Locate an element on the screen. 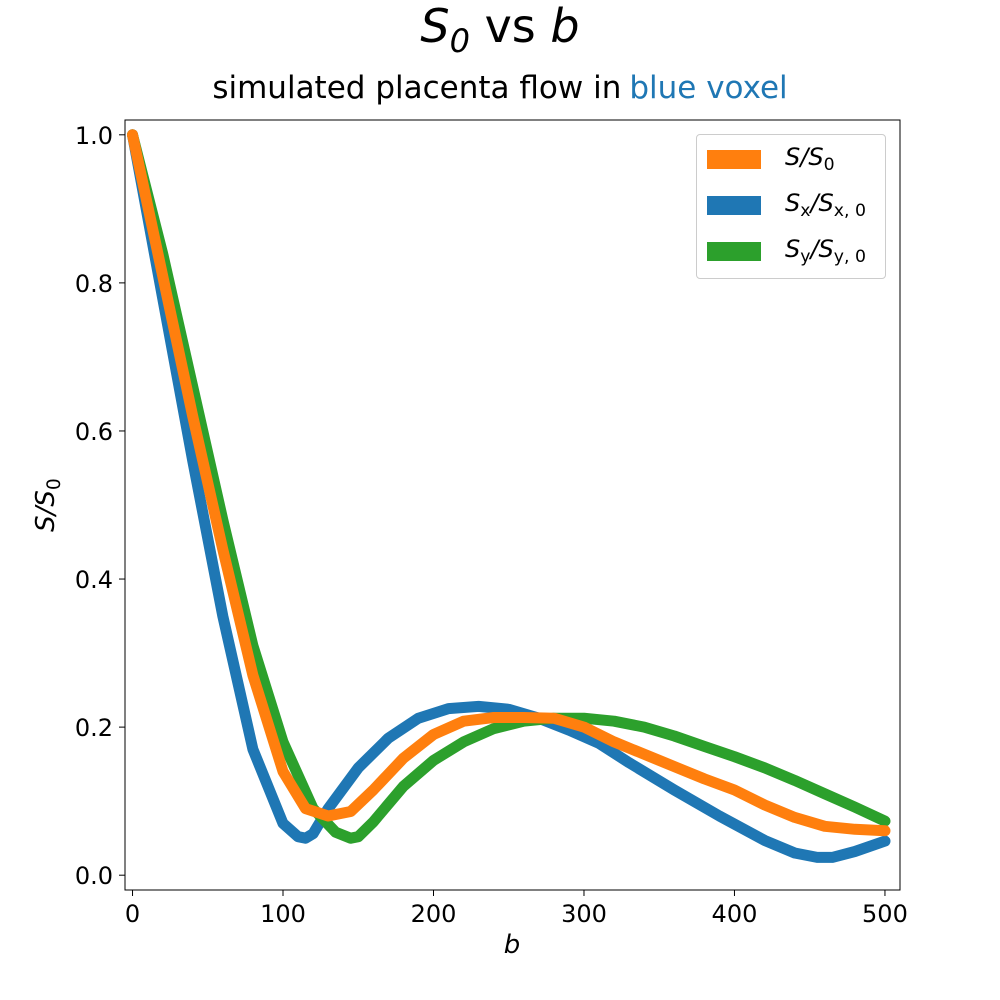 Image resolution: width=1000 pixels, height=1000 pixels. legend-swatch-blue is located at coordinates (734, 205).